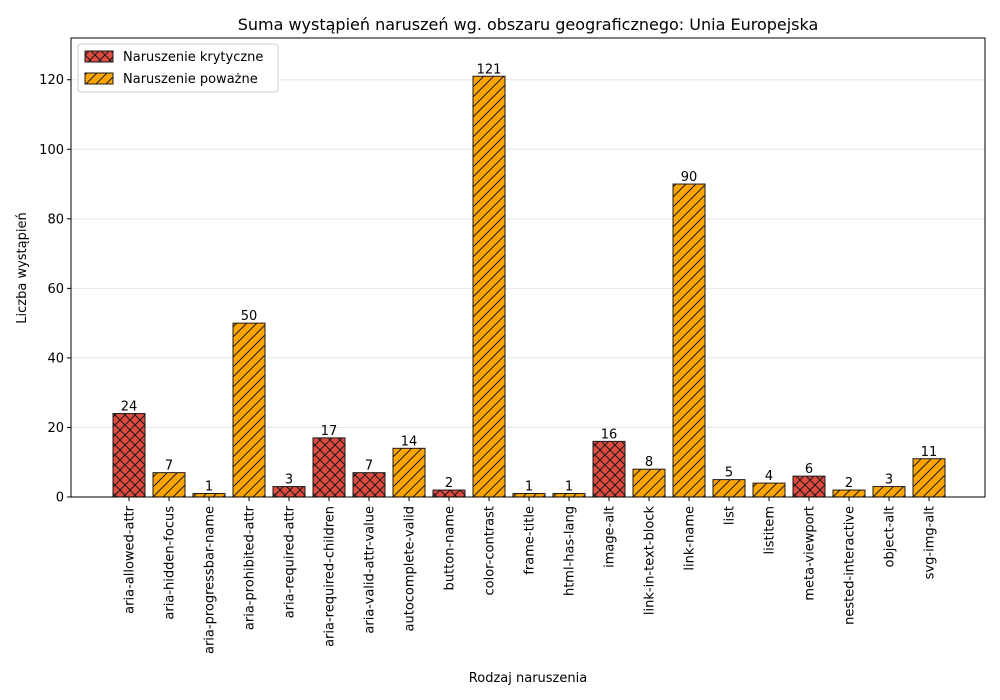 This screenshot has height=700, width=1000. What do you see at coordinates (809, 469) in the screenshot?
I see `data-label: 6` at bounding box center [809, 469].